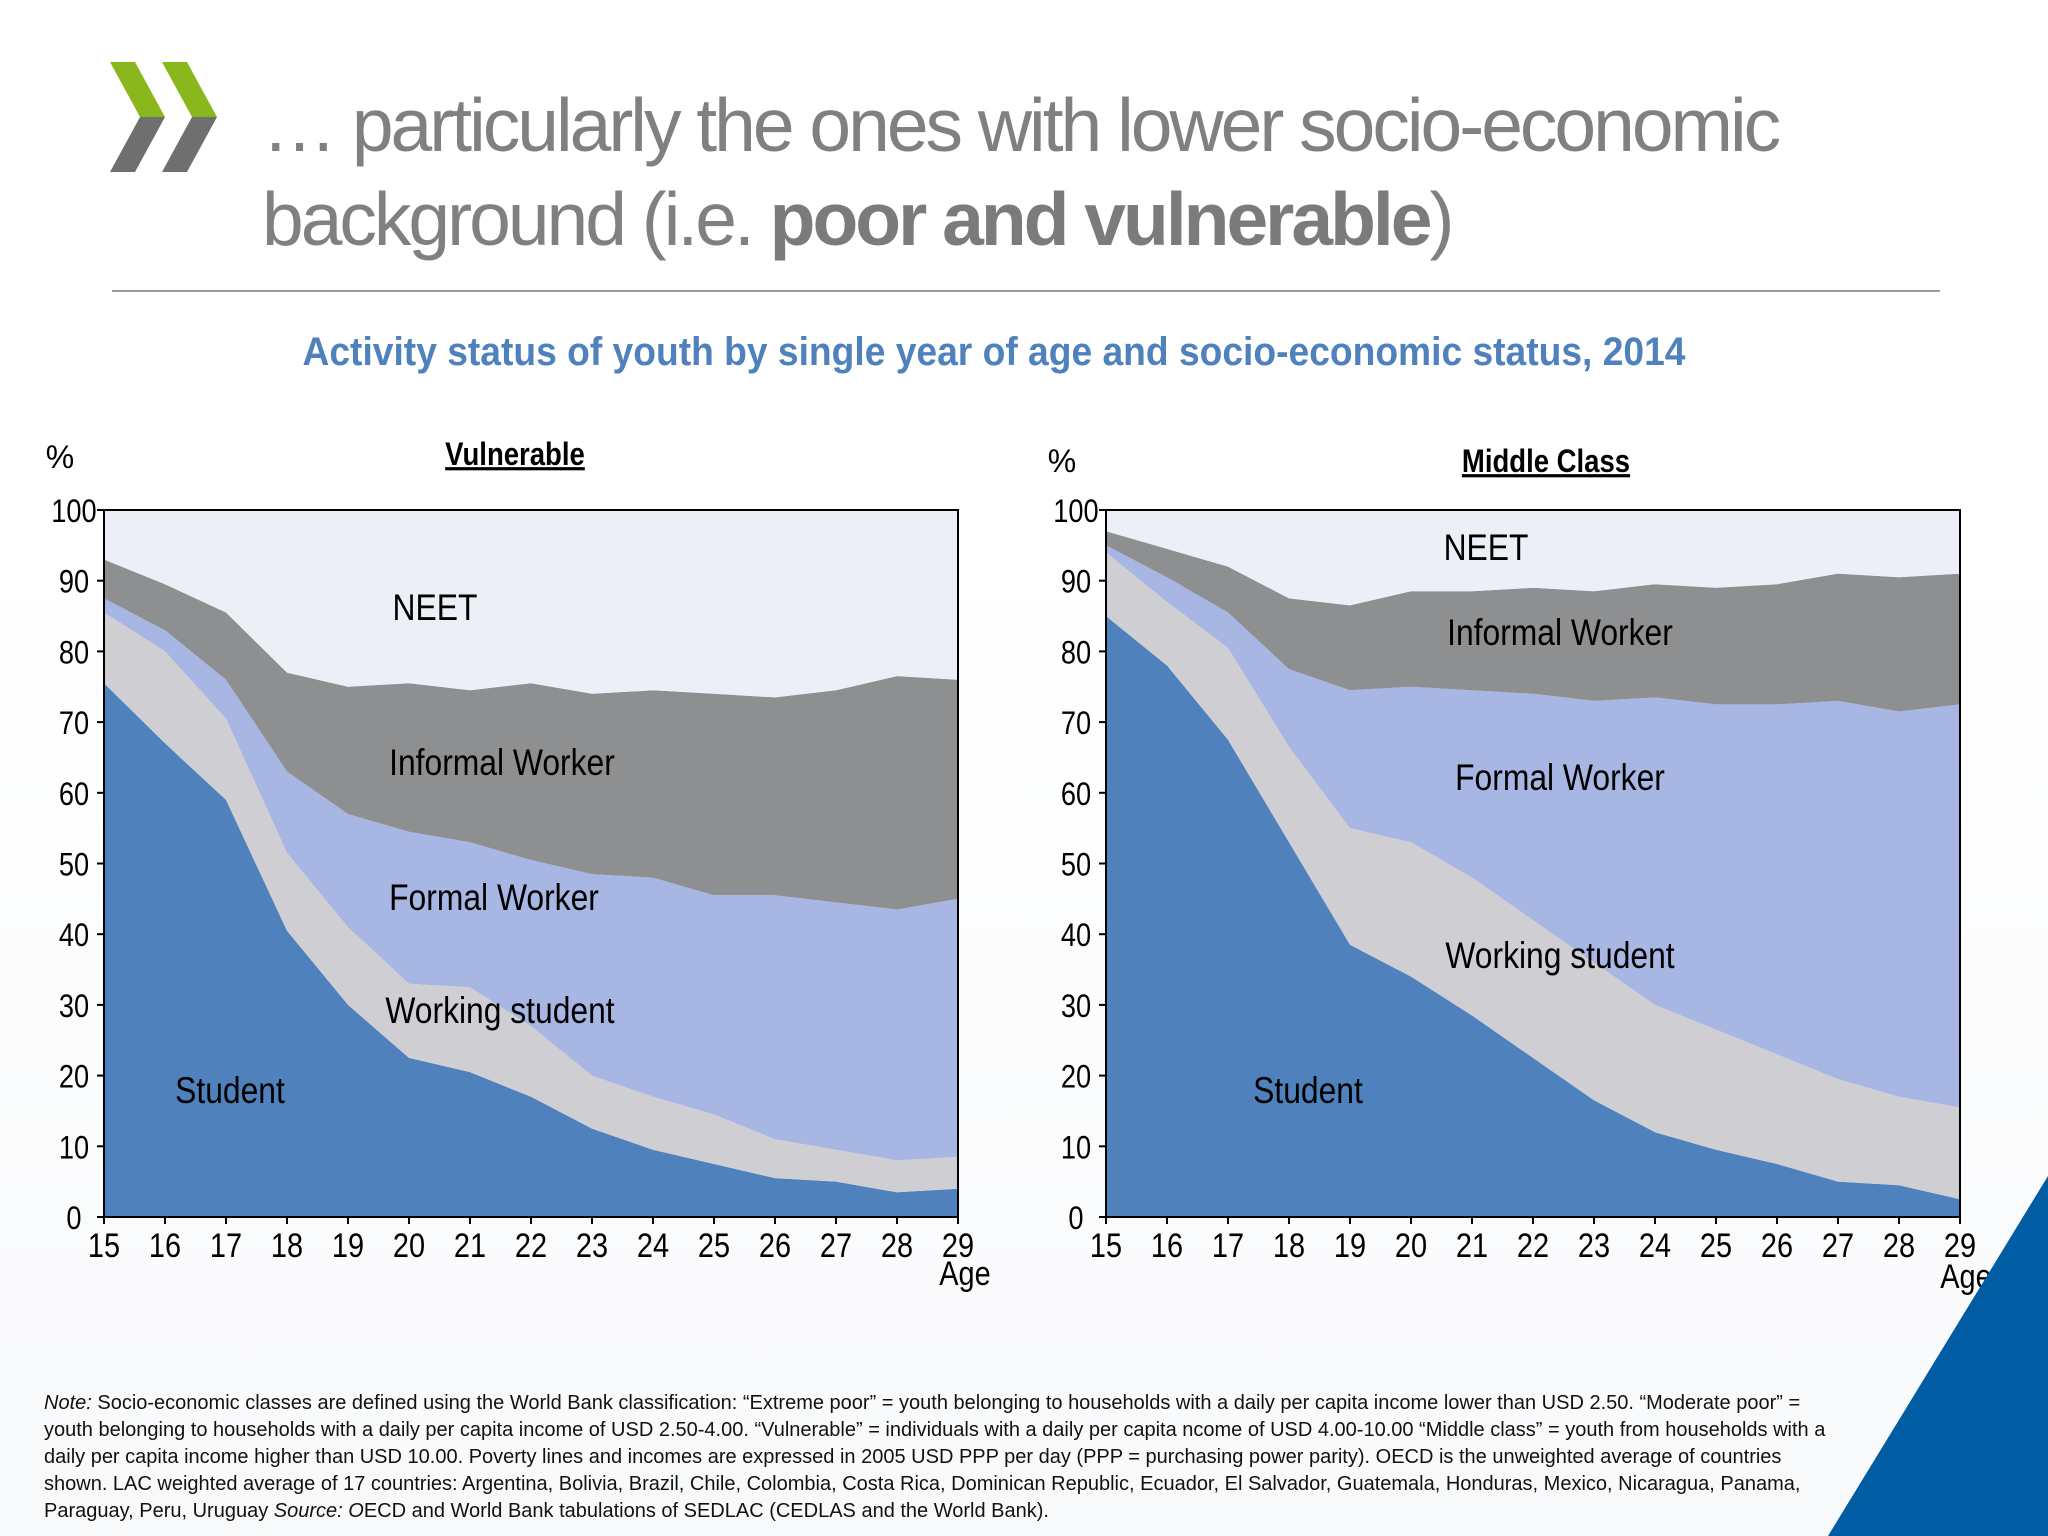 Image resolution: width=2048 pixels, height=1536 pixels. I want to click on y-tick-label-vulnerable: 50, so click(74, 865).